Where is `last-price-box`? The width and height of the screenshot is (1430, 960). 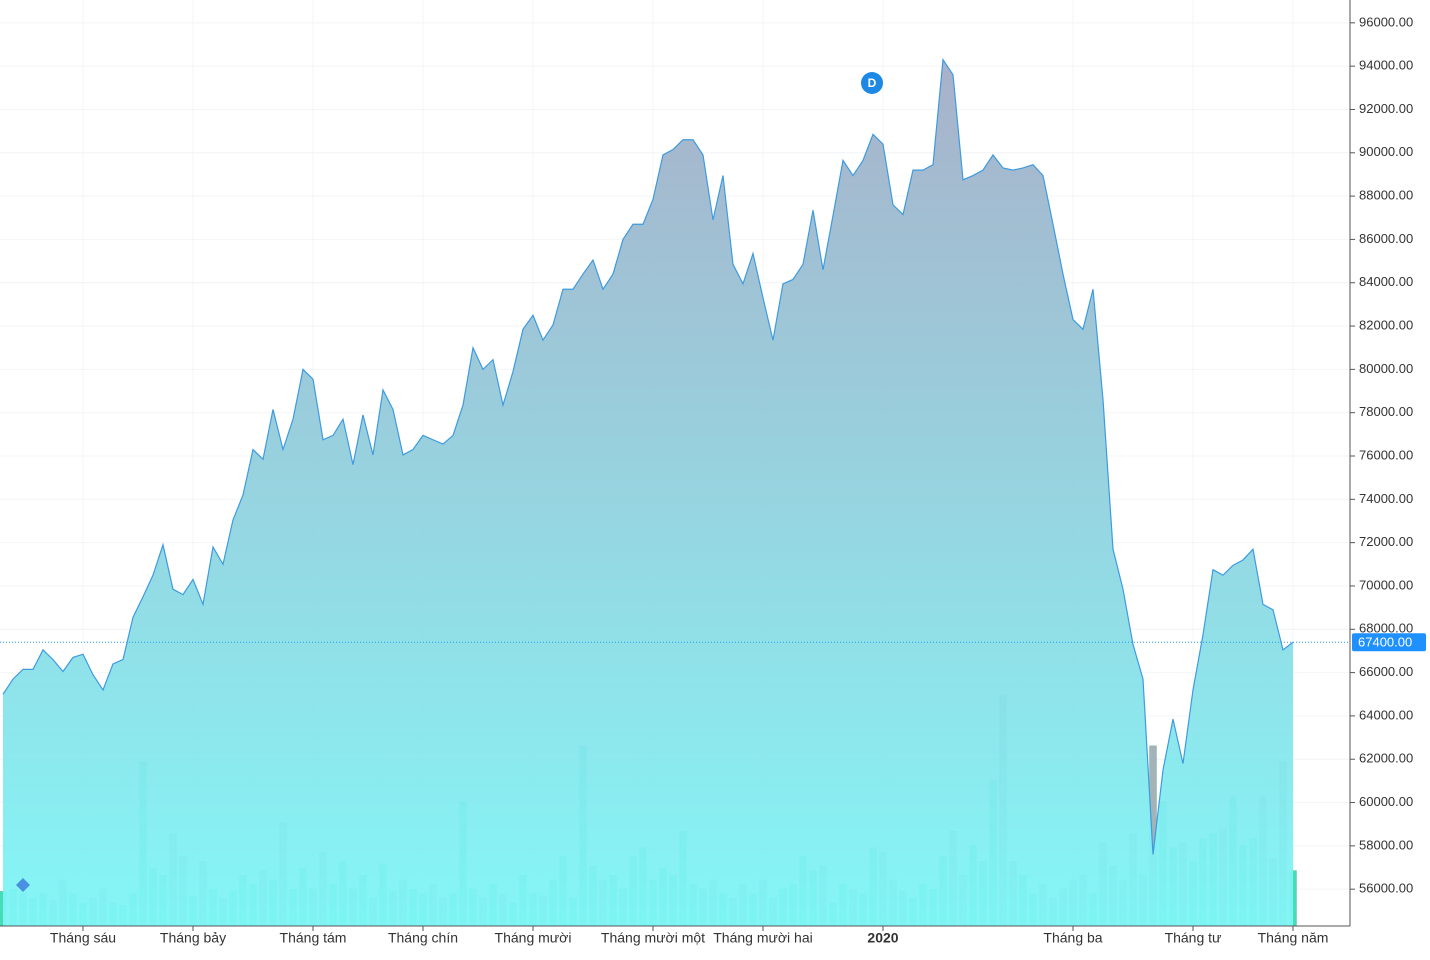 last-price-box is located at coordinates (1389, 642).